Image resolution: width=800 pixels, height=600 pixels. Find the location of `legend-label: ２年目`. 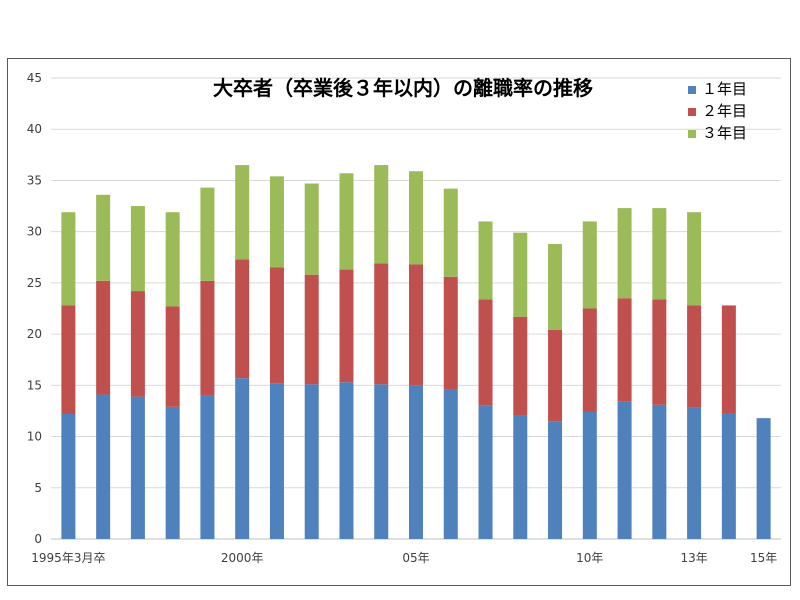

legend-label: ２年目 is located at coordinates (724, 111).